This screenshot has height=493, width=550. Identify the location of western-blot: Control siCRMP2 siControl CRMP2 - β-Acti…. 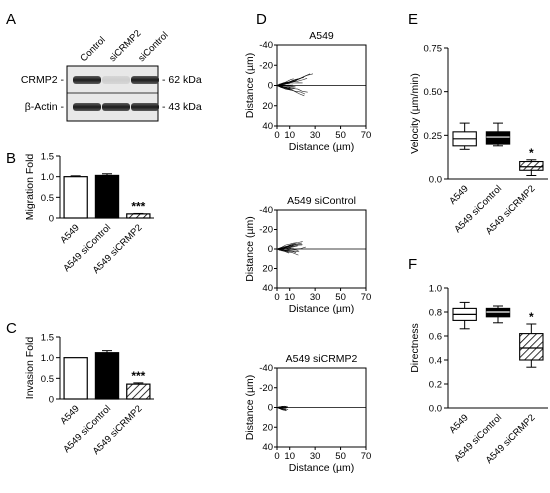
(111, 75).